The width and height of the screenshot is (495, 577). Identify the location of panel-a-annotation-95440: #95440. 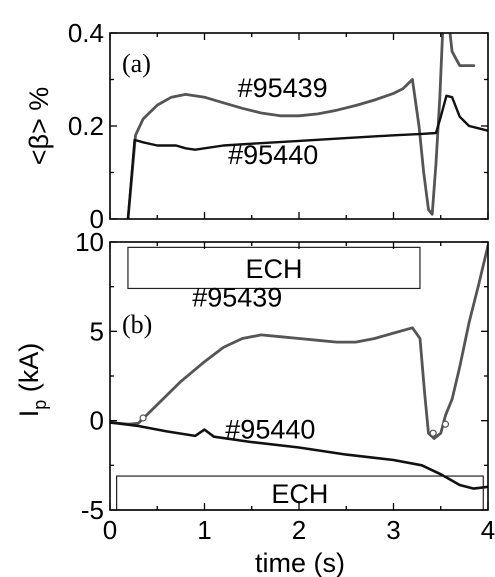
(273, 155).